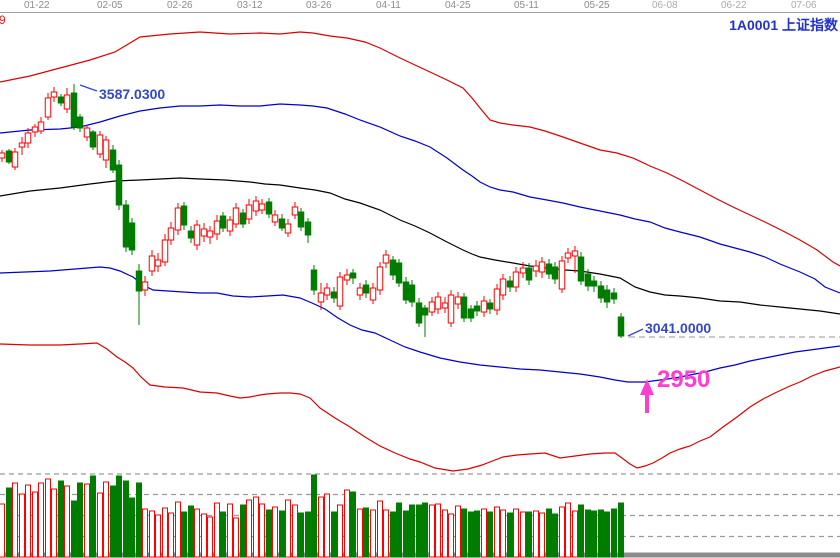 The height and width of the screenshot is (558, 840). What do you see at coordinates (132, 94) in the screenshot?
I see `peak-price-label: 3587.0300` at bounding box center [132, 94].